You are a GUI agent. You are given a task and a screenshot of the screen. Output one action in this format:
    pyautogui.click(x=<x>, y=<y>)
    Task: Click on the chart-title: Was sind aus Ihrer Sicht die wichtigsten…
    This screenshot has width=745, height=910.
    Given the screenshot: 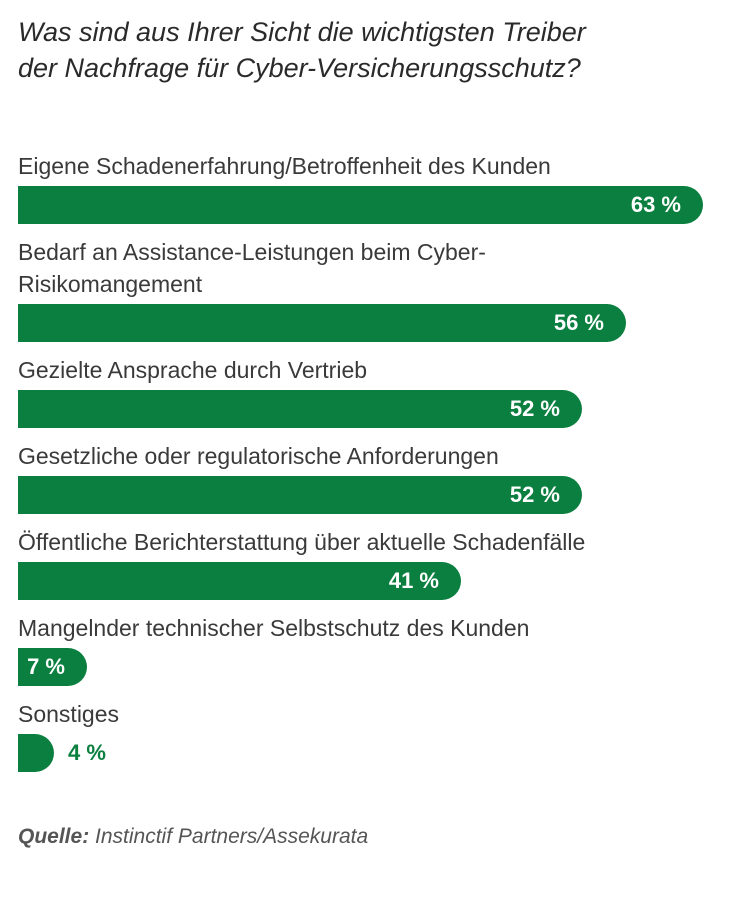 What is the action you would take?
    pyautogui.click(x=373, y=50)
    